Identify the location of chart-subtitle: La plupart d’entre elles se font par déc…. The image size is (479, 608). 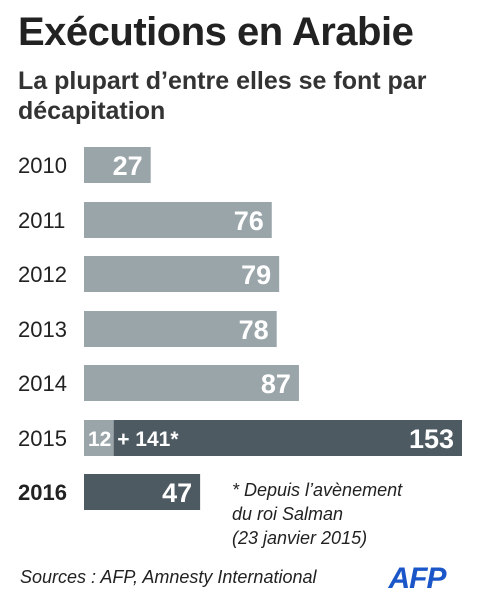
(222, 96).